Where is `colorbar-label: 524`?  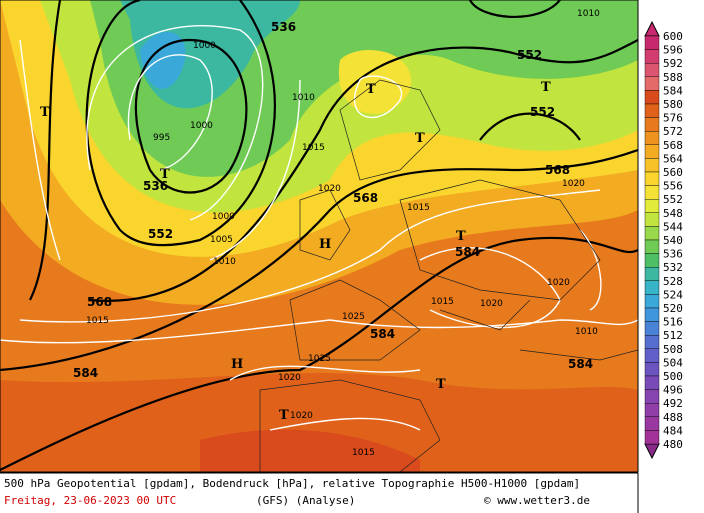
colorbar-label: 524 is located at coordinates (673, 294).